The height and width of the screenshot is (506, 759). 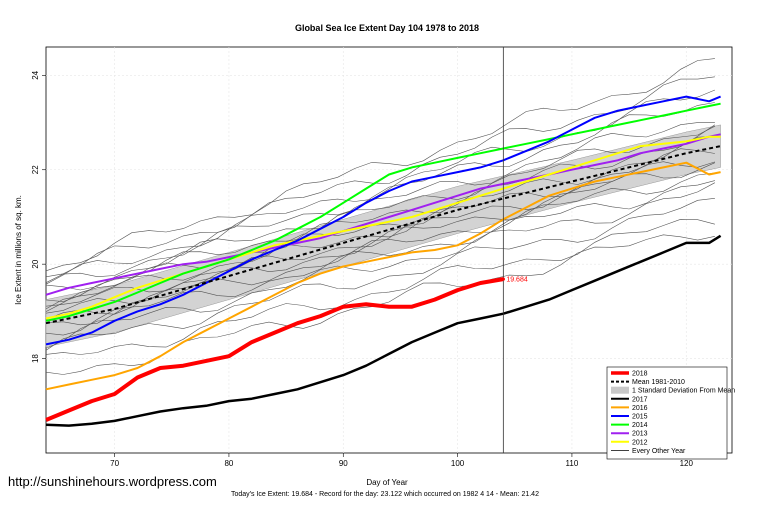 What do you see at coordinates (503, 279) in the screenshot?
I see `today-value-point` at bounding box center [503, 279].